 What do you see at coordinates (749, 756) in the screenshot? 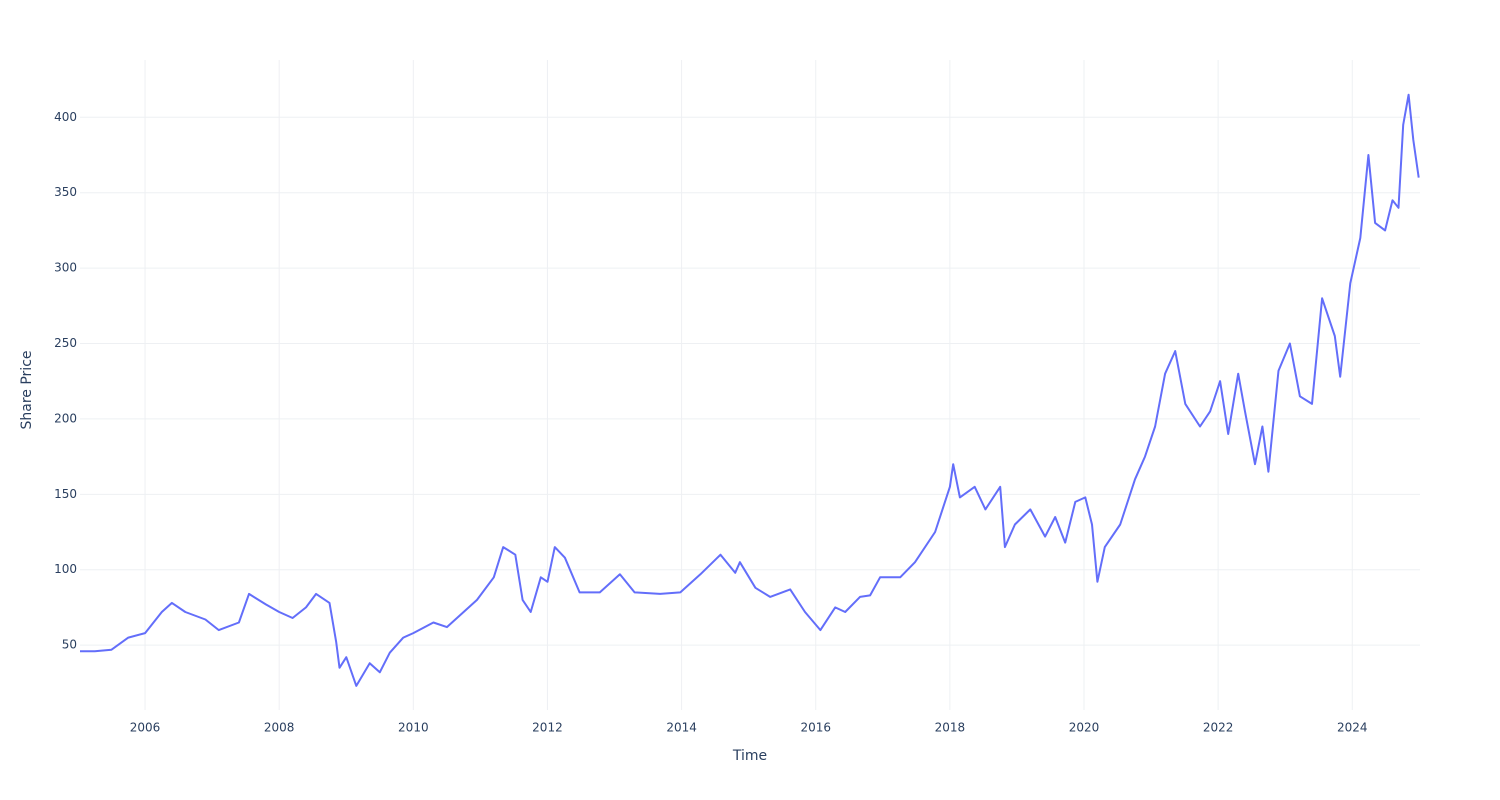
I see `x-axis-title: Time` at bounding box center [749, 756].